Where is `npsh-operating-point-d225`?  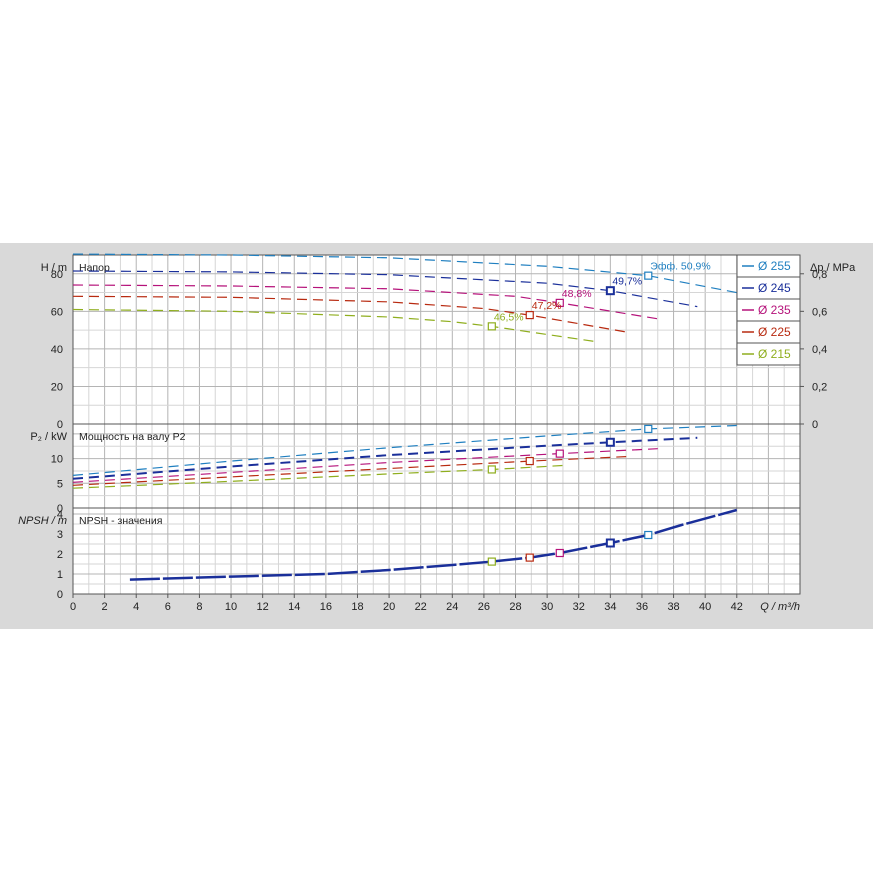
npsh-operating-point-d225 is located at coordinates (529, 557).